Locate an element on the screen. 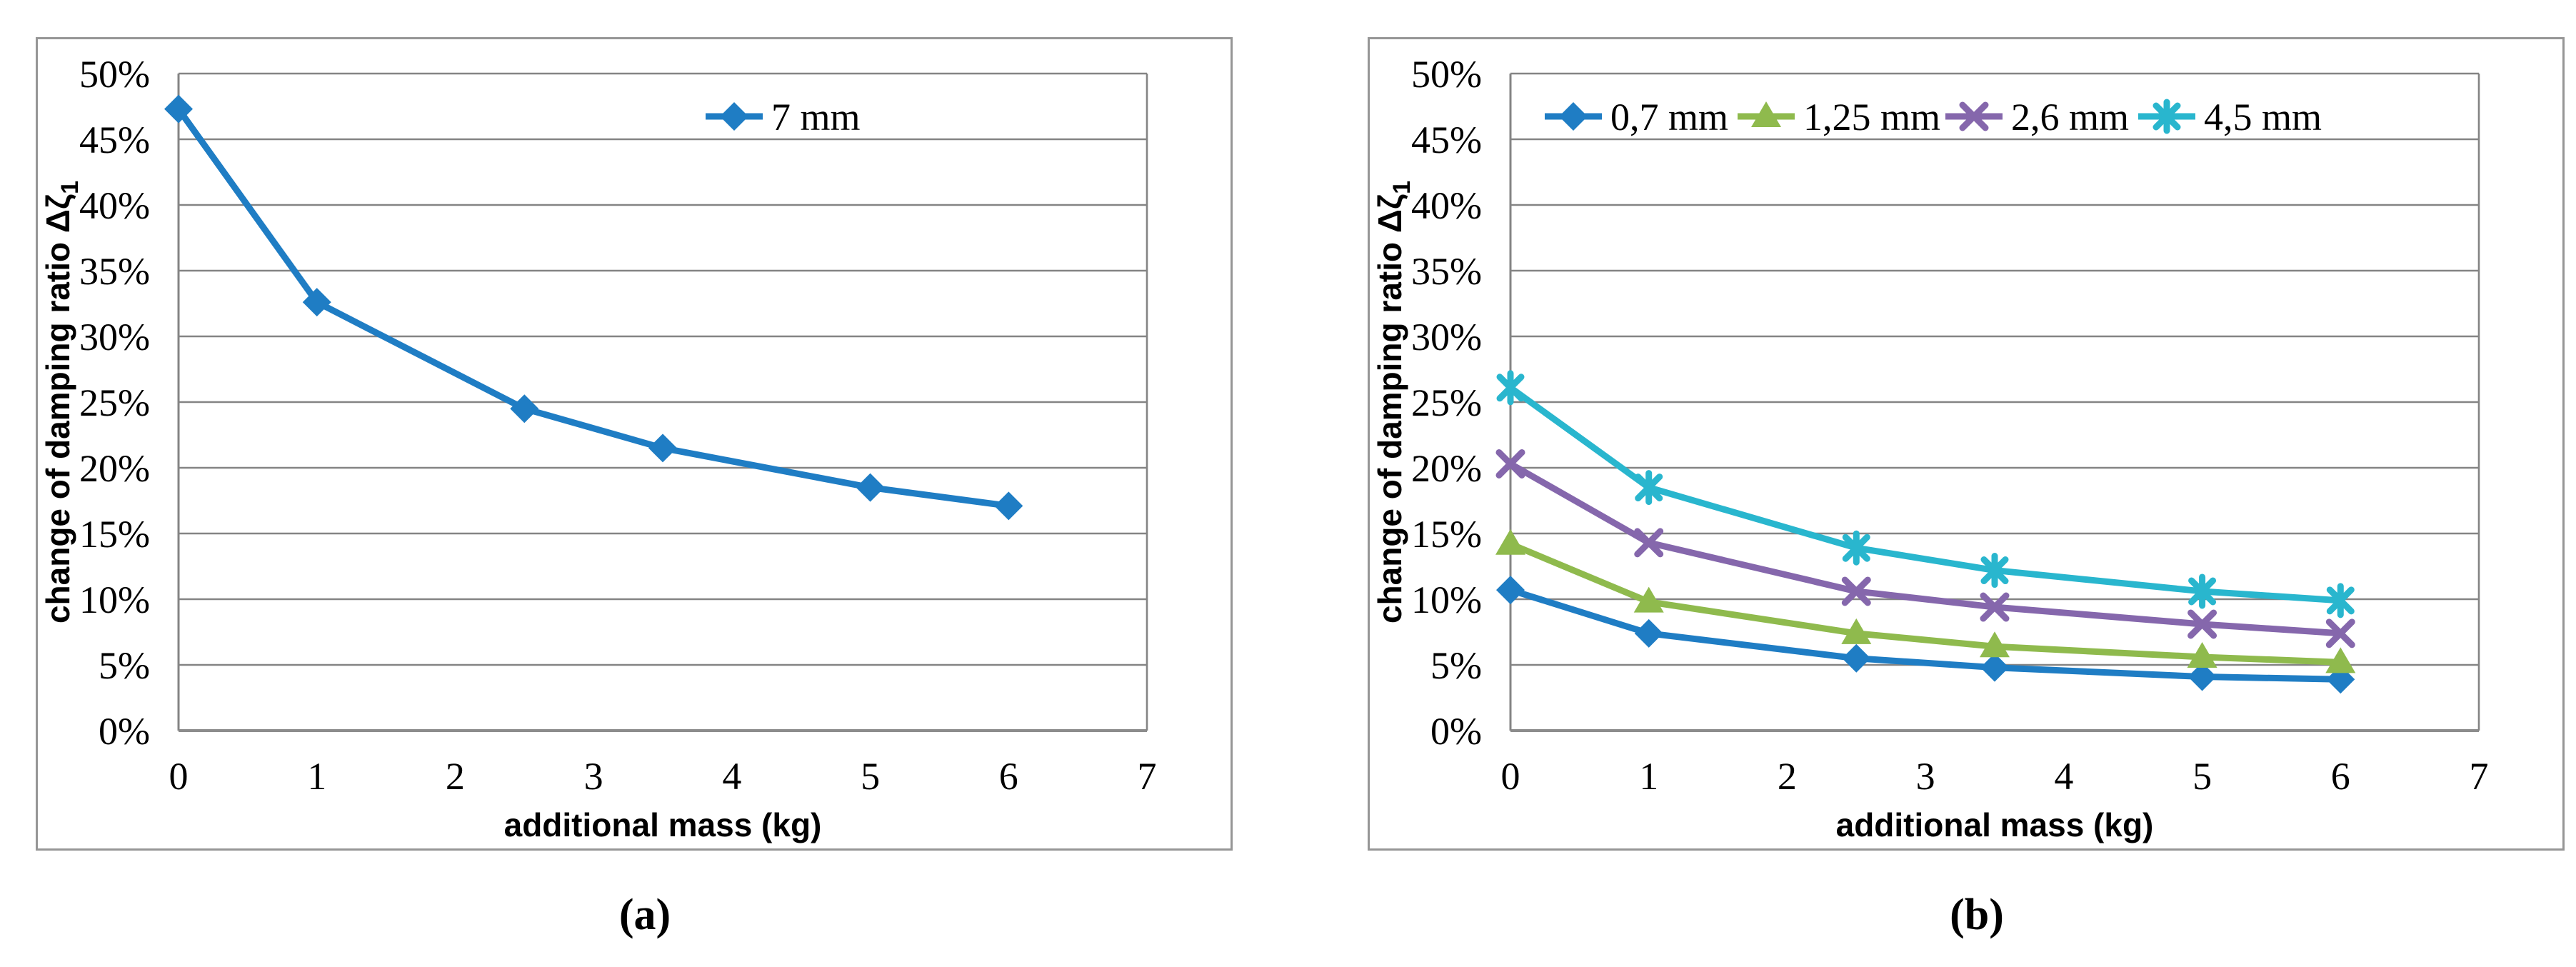 Image resolution: width=2576 pixels, height=967 pixels. legend: 7 mm is located at coordinates (783, 117).